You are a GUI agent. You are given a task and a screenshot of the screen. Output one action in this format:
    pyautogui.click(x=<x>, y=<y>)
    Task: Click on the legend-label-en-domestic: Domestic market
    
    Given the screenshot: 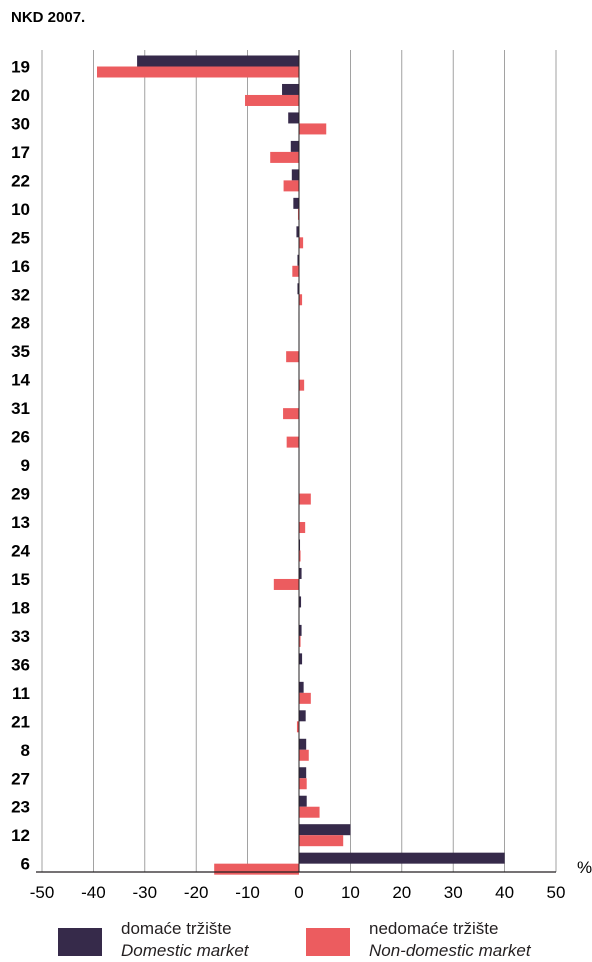 What is the action you would take?
    pyautogui.click(x=185, y=950)
    